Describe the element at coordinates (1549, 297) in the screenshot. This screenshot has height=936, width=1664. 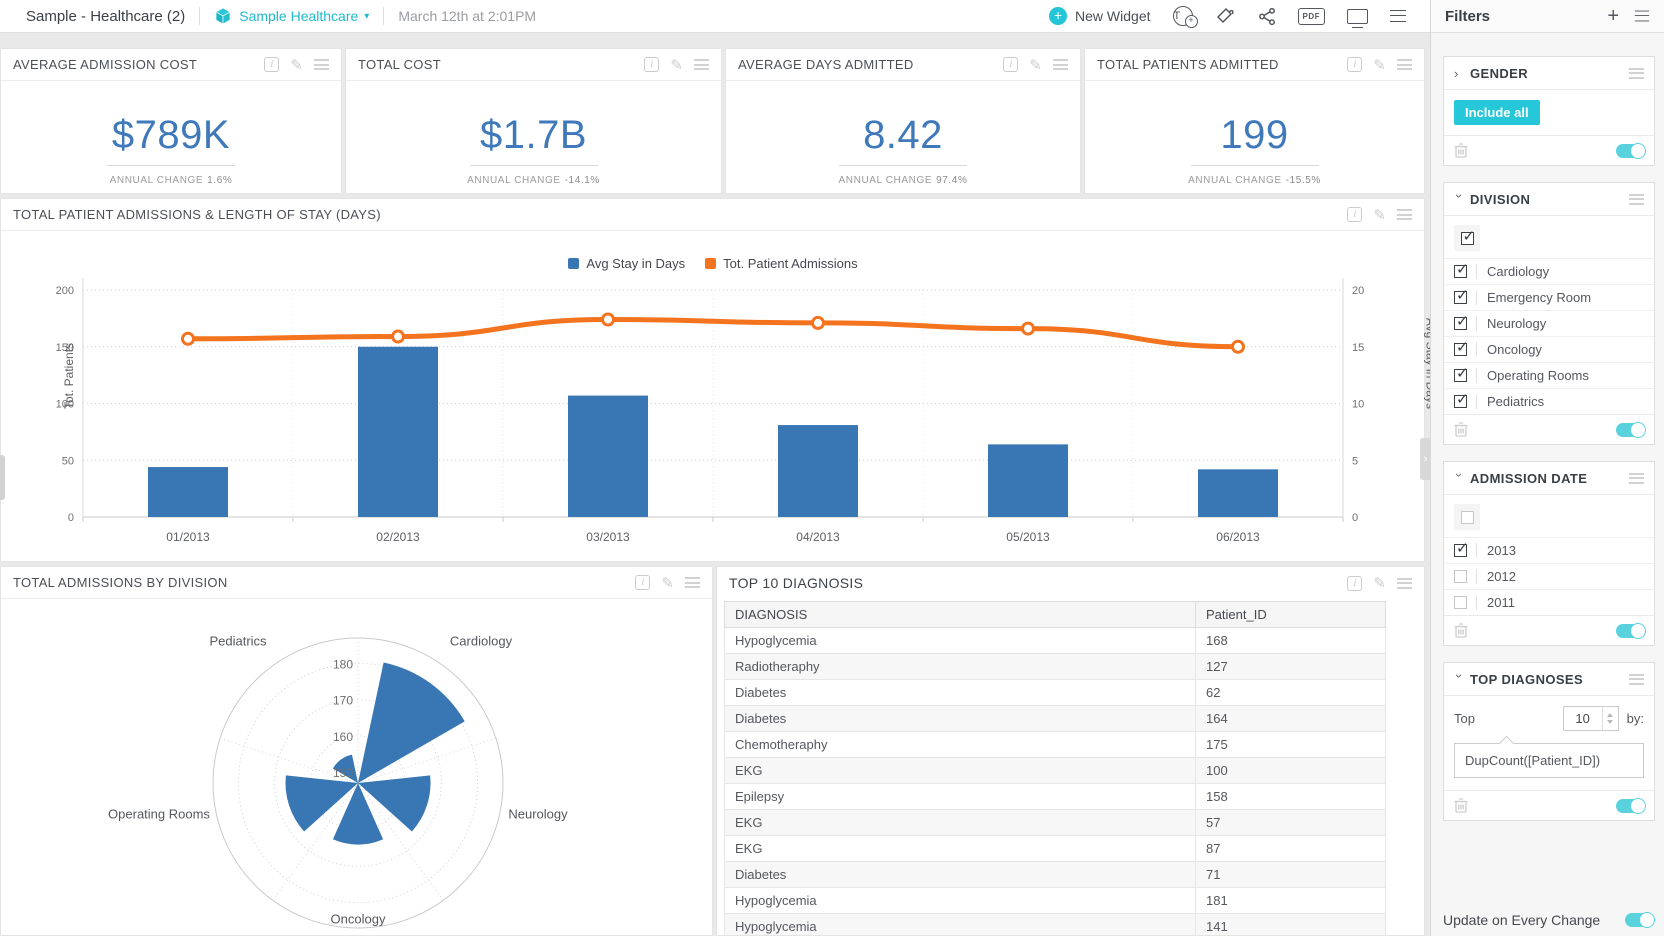
I see `filter-item-emergency-room: Emergency Room` at that location.